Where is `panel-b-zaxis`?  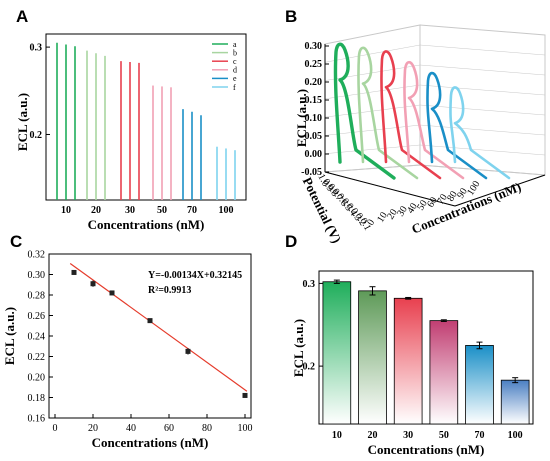
panel-b-zaxis is located at coordinates (390, 189).